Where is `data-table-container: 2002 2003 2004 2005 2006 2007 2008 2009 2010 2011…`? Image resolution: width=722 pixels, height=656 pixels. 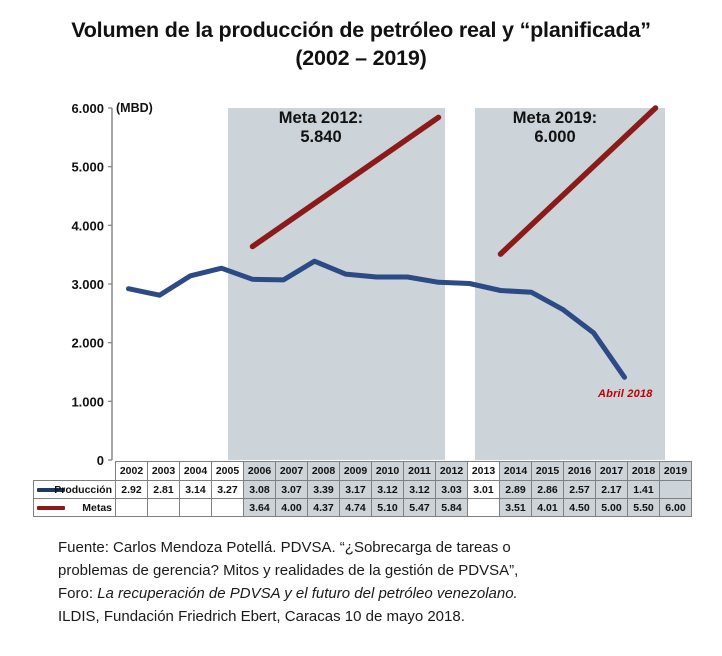
data-table-container: 2002 2003 2004 2005 2006 2007 2008 2009 2010 2011… is located at coordinates (361, 489).